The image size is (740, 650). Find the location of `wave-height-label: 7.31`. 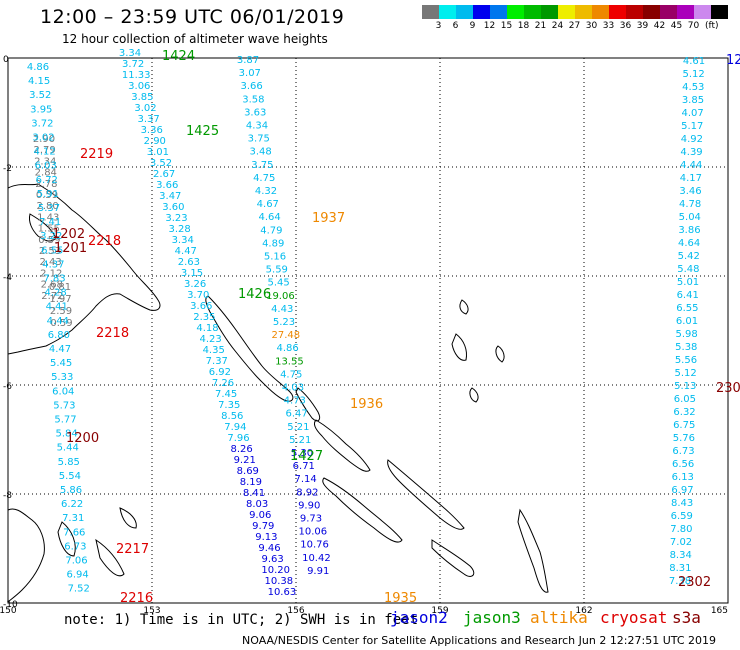

wave-height-label: 7.31 is located at coordinates (73, 518).